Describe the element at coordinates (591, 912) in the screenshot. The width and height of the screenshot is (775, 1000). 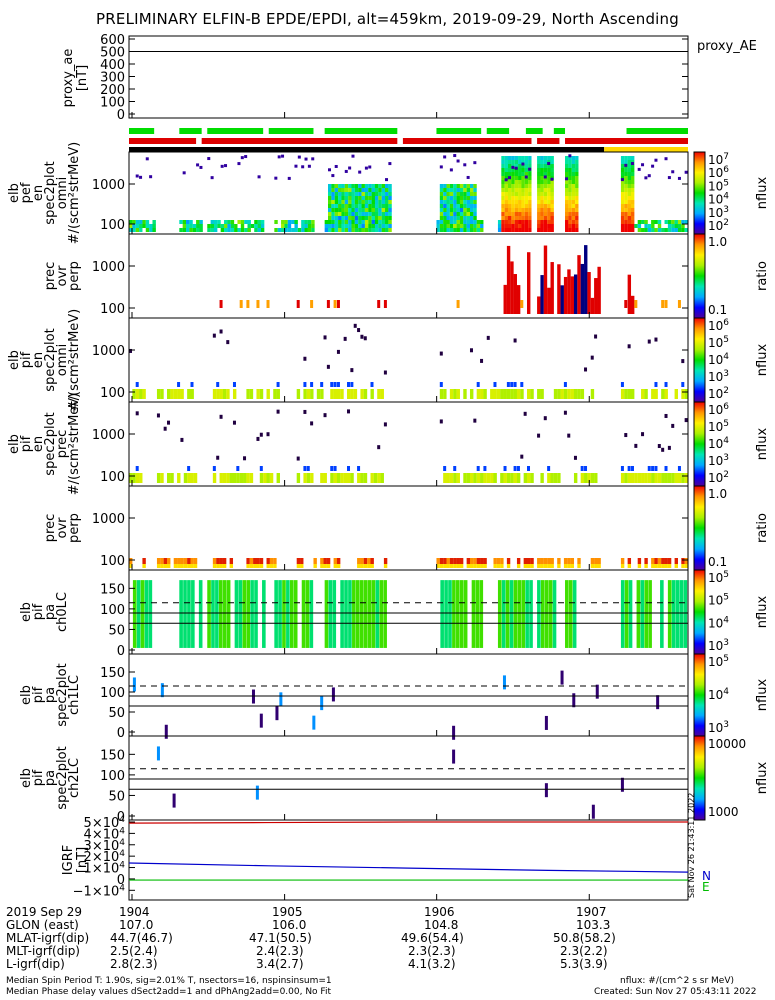
I see `footer-value: 1907` at that location.